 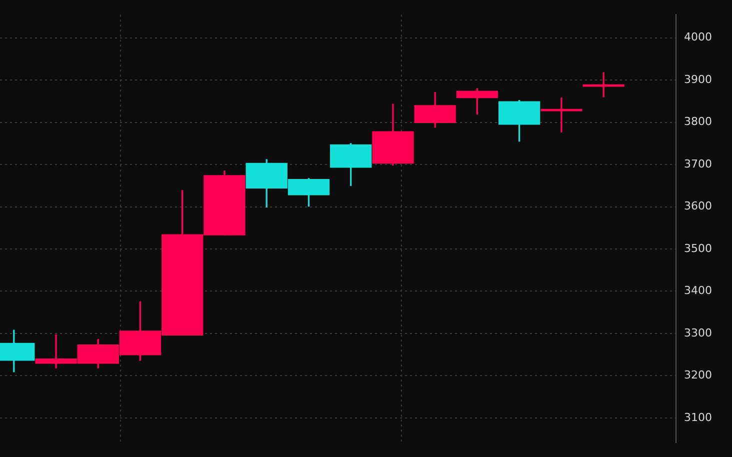 What do you see at coordinates (698, 121) in the screenshot?
I see `y-tick-label: 3800` at bounding box center [698, 121].